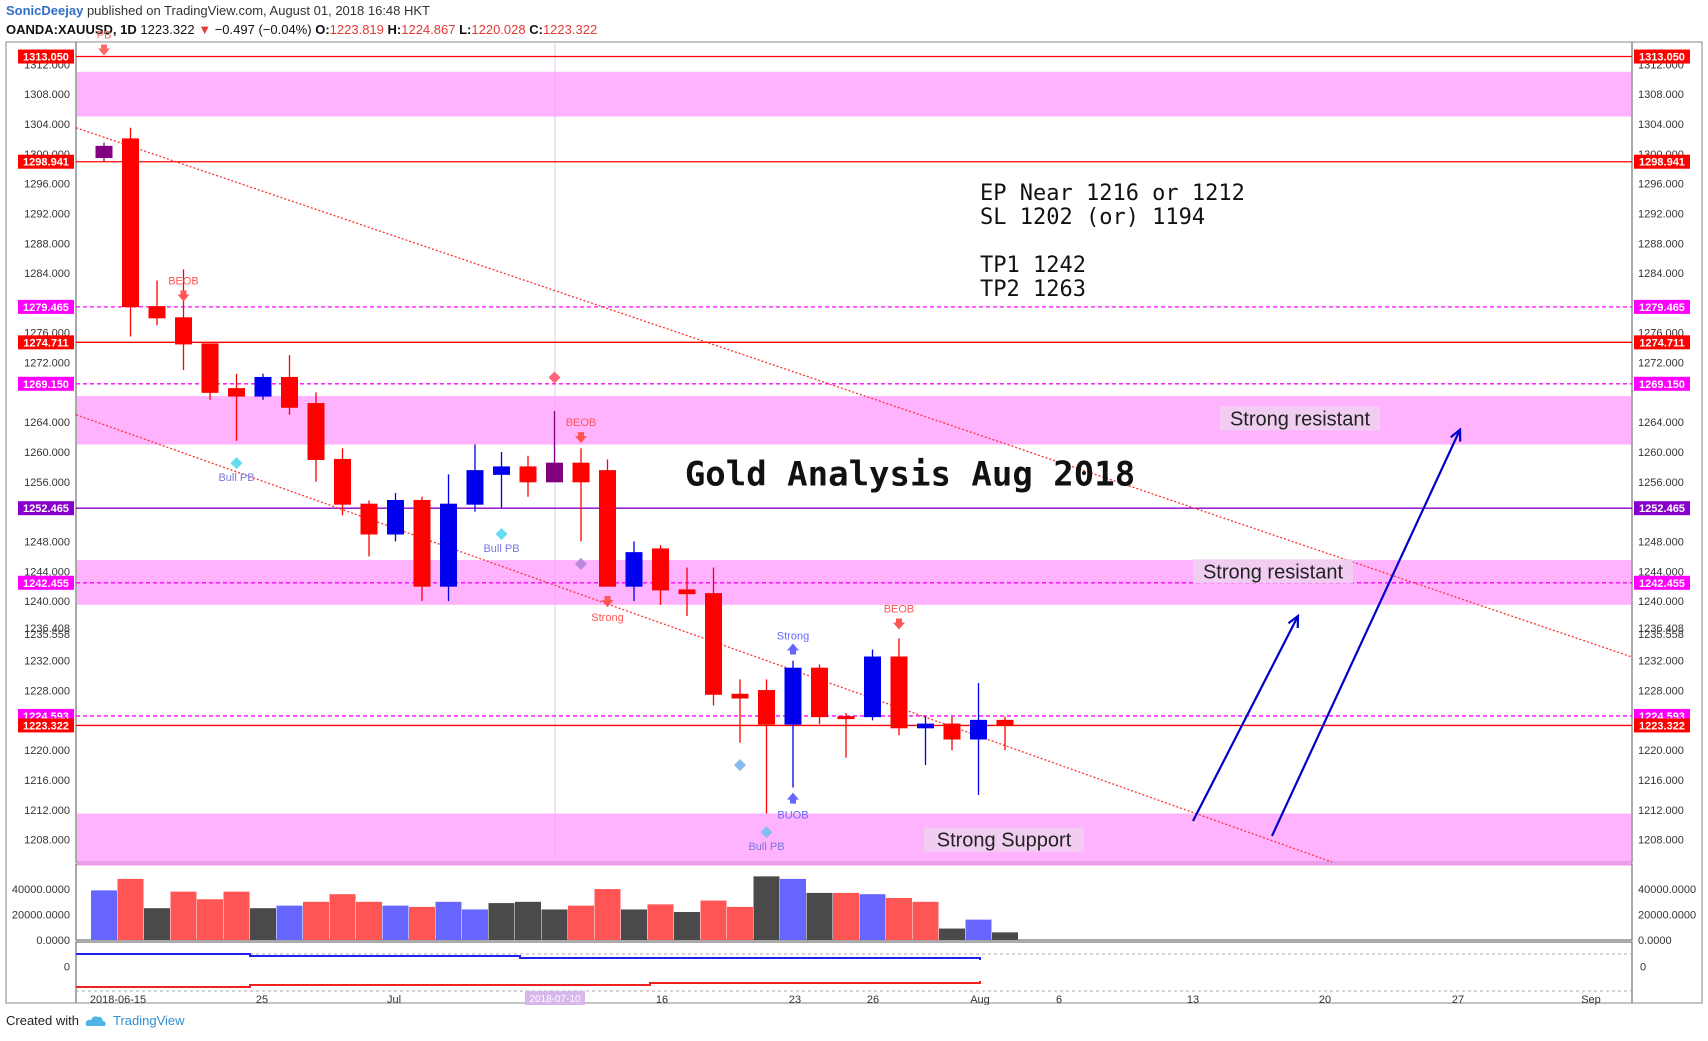 This screenshot has height=1041, width=1708. I want to click on volume-tick-left: 20000.0000, so click(41, 916).